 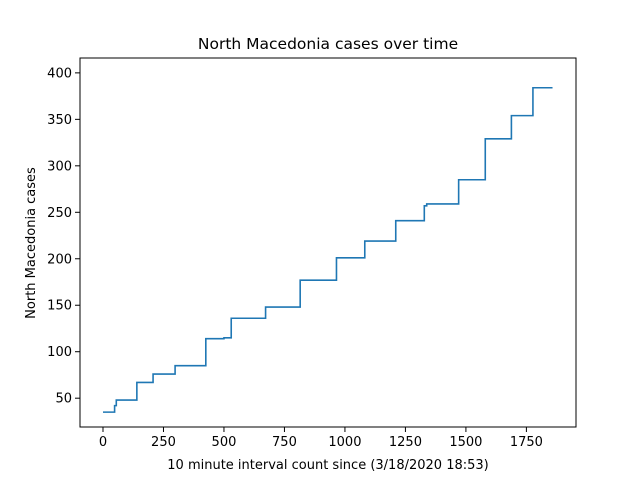 What do you see at coordinates (59, 73) in the screenshot?
I see `y-tick-label: 400` at bounding box center [59, 73].